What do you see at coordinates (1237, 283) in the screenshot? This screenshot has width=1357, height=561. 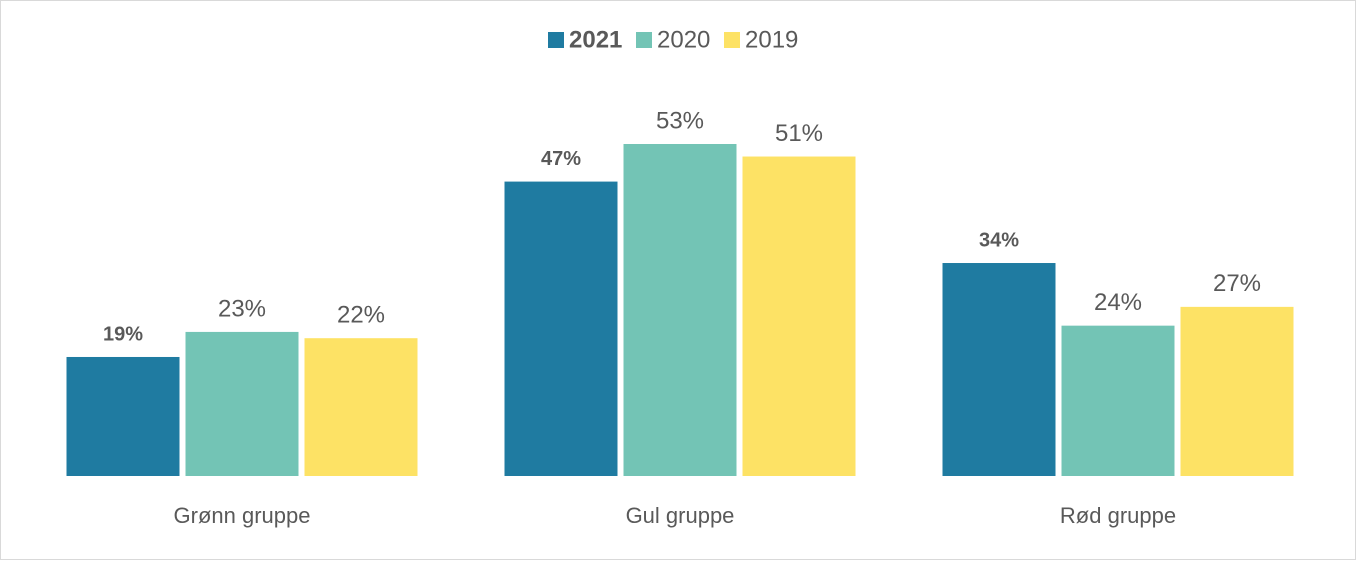 I see `data-label: 27%` at bounding box center [1237, 283].